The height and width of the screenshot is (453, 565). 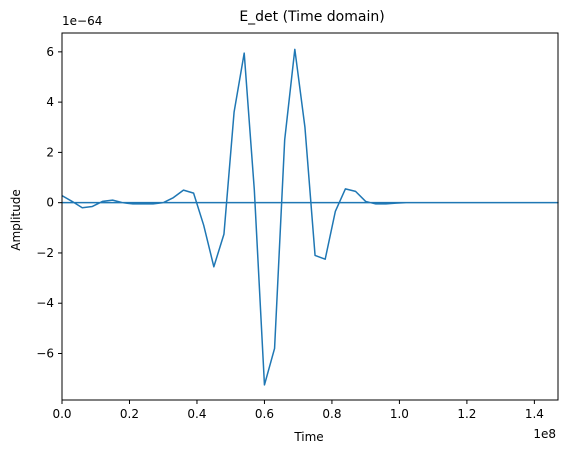 What do you see at coordinates (264, 414) in the screenshot?
I see `x-tick-label: 0.6` at bounding box center [264, 414].